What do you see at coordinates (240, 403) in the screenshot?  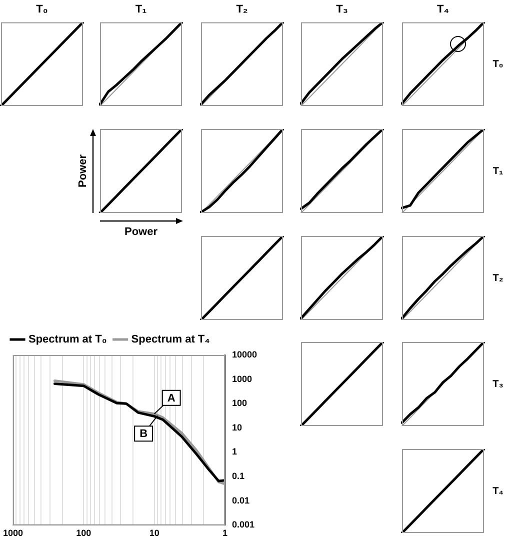 I see `y-tick-label: 100` at bounding box center [240, 403].